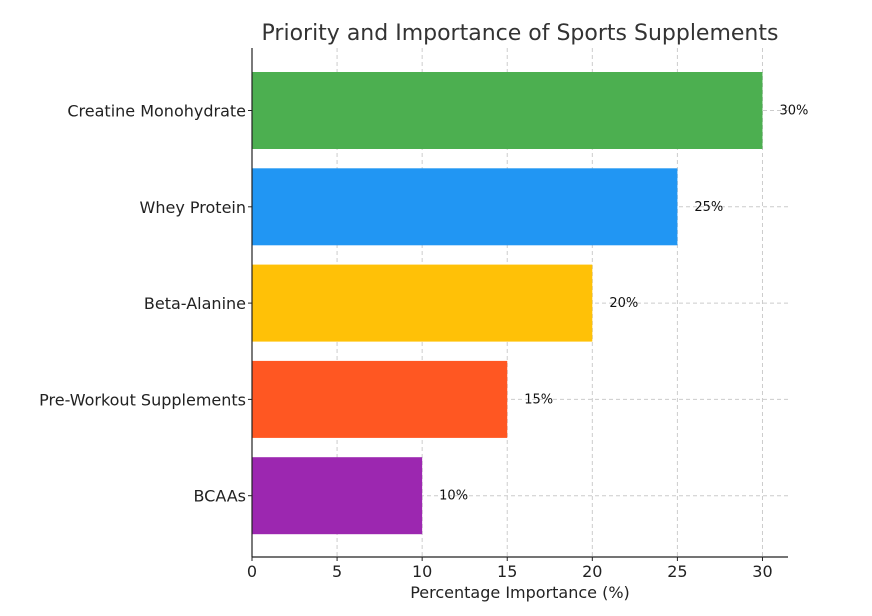  Describe the element at coordinates (507, 571) in the screenshot. I see `x-tick-label-3: 15` at that location.